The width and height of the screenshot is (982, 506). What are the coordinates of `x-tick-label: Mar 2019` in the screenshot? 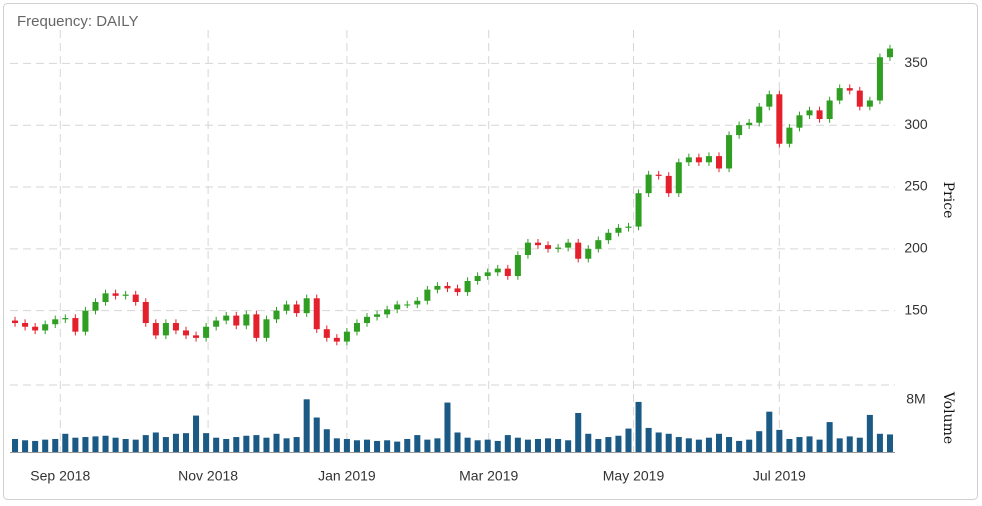 It's located at (488, 476).